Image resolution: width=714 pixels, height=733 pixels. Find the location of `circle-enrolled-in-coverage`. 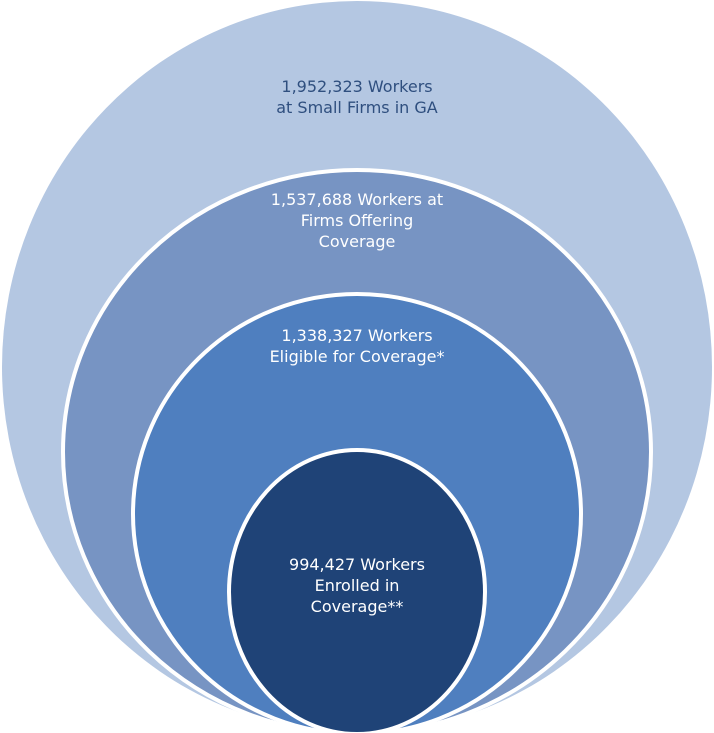

circle-enrolled-in-coverage is located at coordinates (357, 590).